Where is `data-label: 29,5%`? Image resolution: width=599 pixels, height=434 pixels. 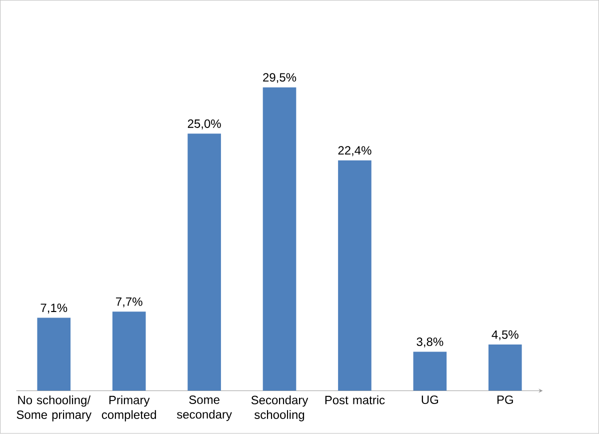
data-label: 29,5% is located at coordinates (279, 78).